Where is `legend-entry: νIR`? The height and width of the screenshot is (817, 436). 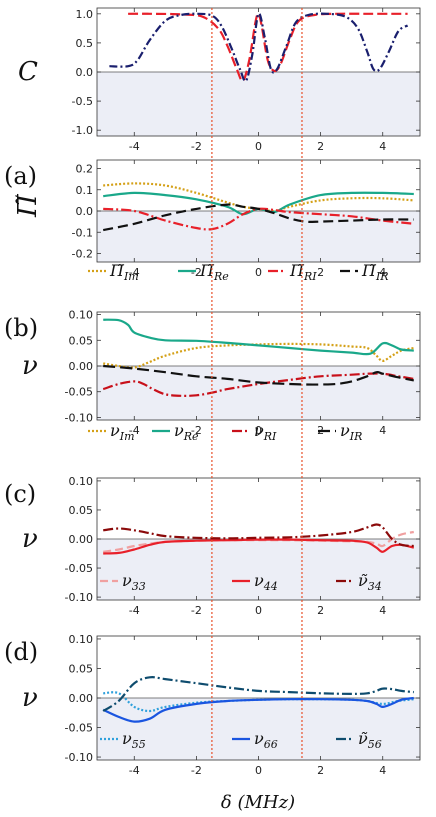 legend-entry: νIR is located at coordinates (351, 432).